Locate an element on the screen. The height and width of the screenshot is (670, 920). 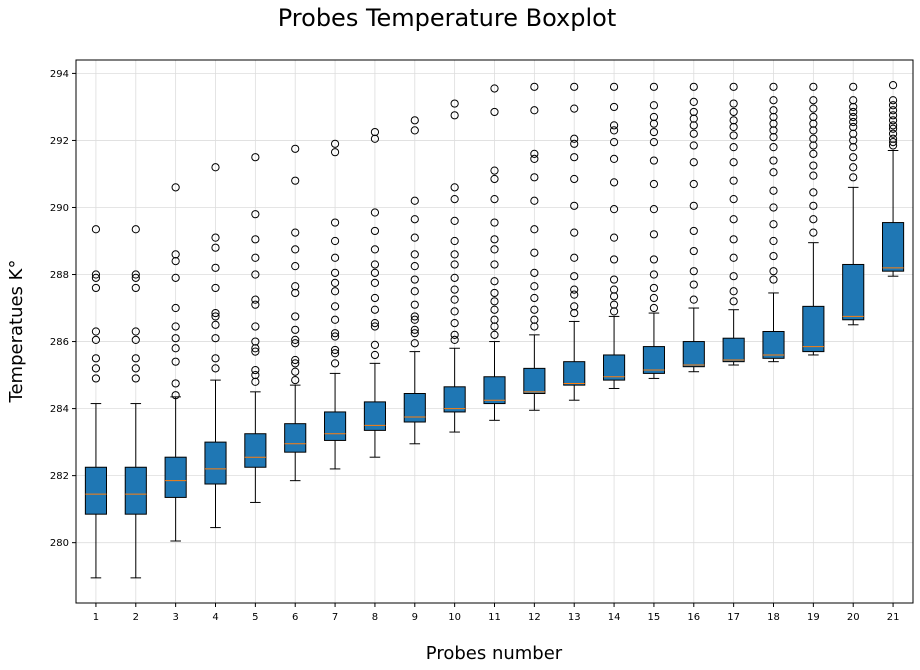
y-tick-label: 294 is located at coordinates (59, 74).